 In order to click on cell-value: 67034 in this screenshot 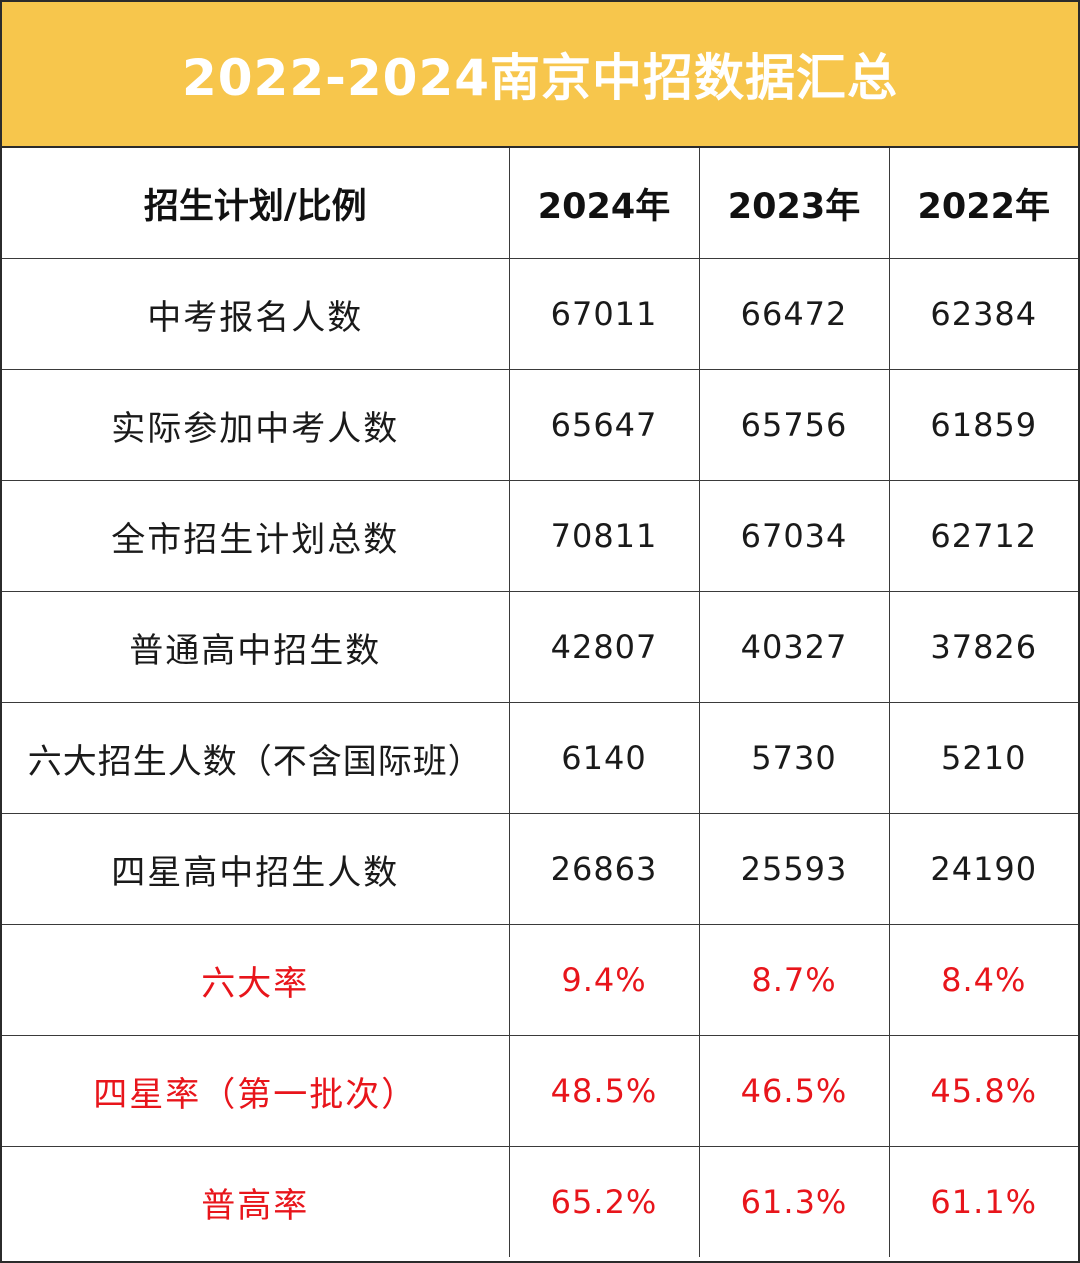, I will do `click(794, 536)`.